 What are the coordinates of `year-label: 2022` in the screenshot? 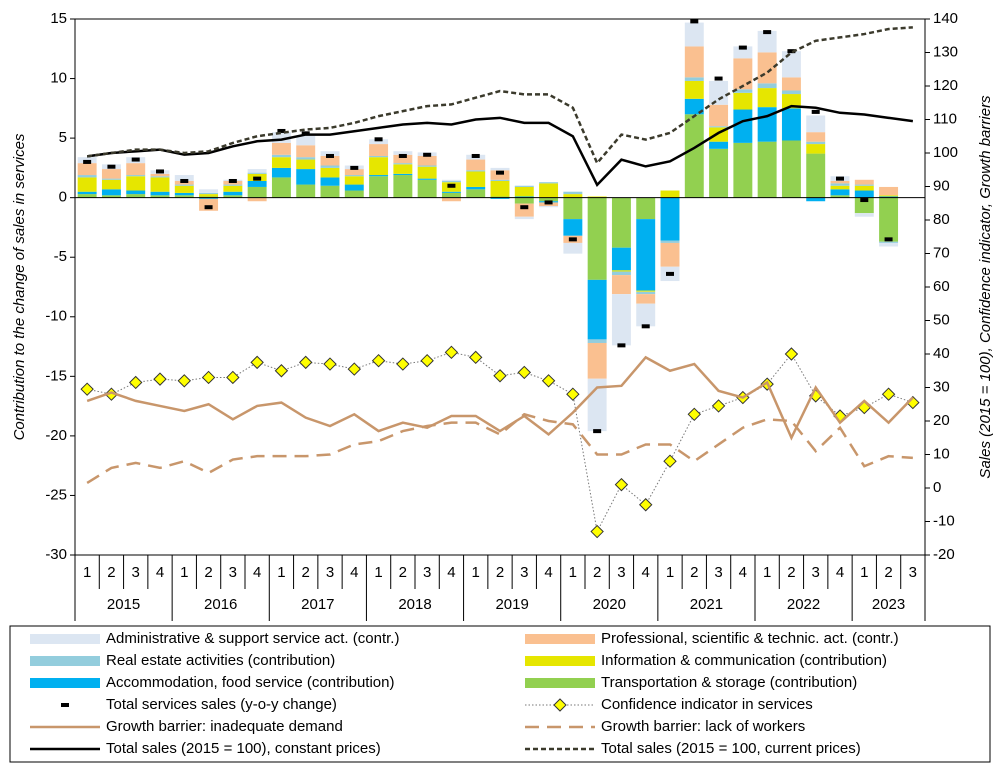 It's located at (803, 604).